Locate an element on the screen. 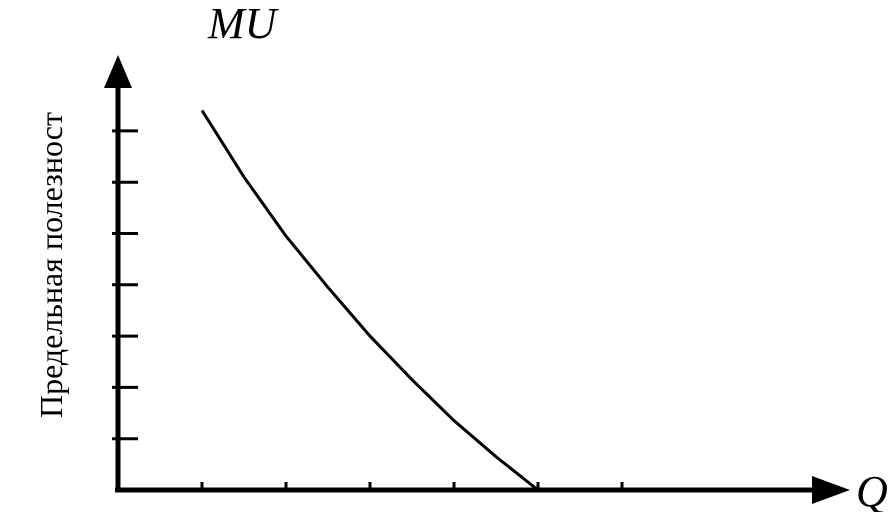 The width and height of the screenshot is (893, 512). y-axis-symbol: MU is located at coordinates (243, 24).